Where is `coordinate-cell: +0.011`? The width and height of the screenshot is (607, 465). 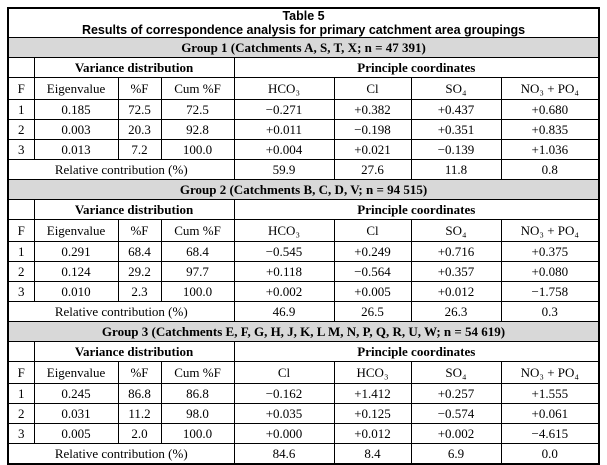 coordinate-cell: +0.011 is located at coordinates (284, 129).